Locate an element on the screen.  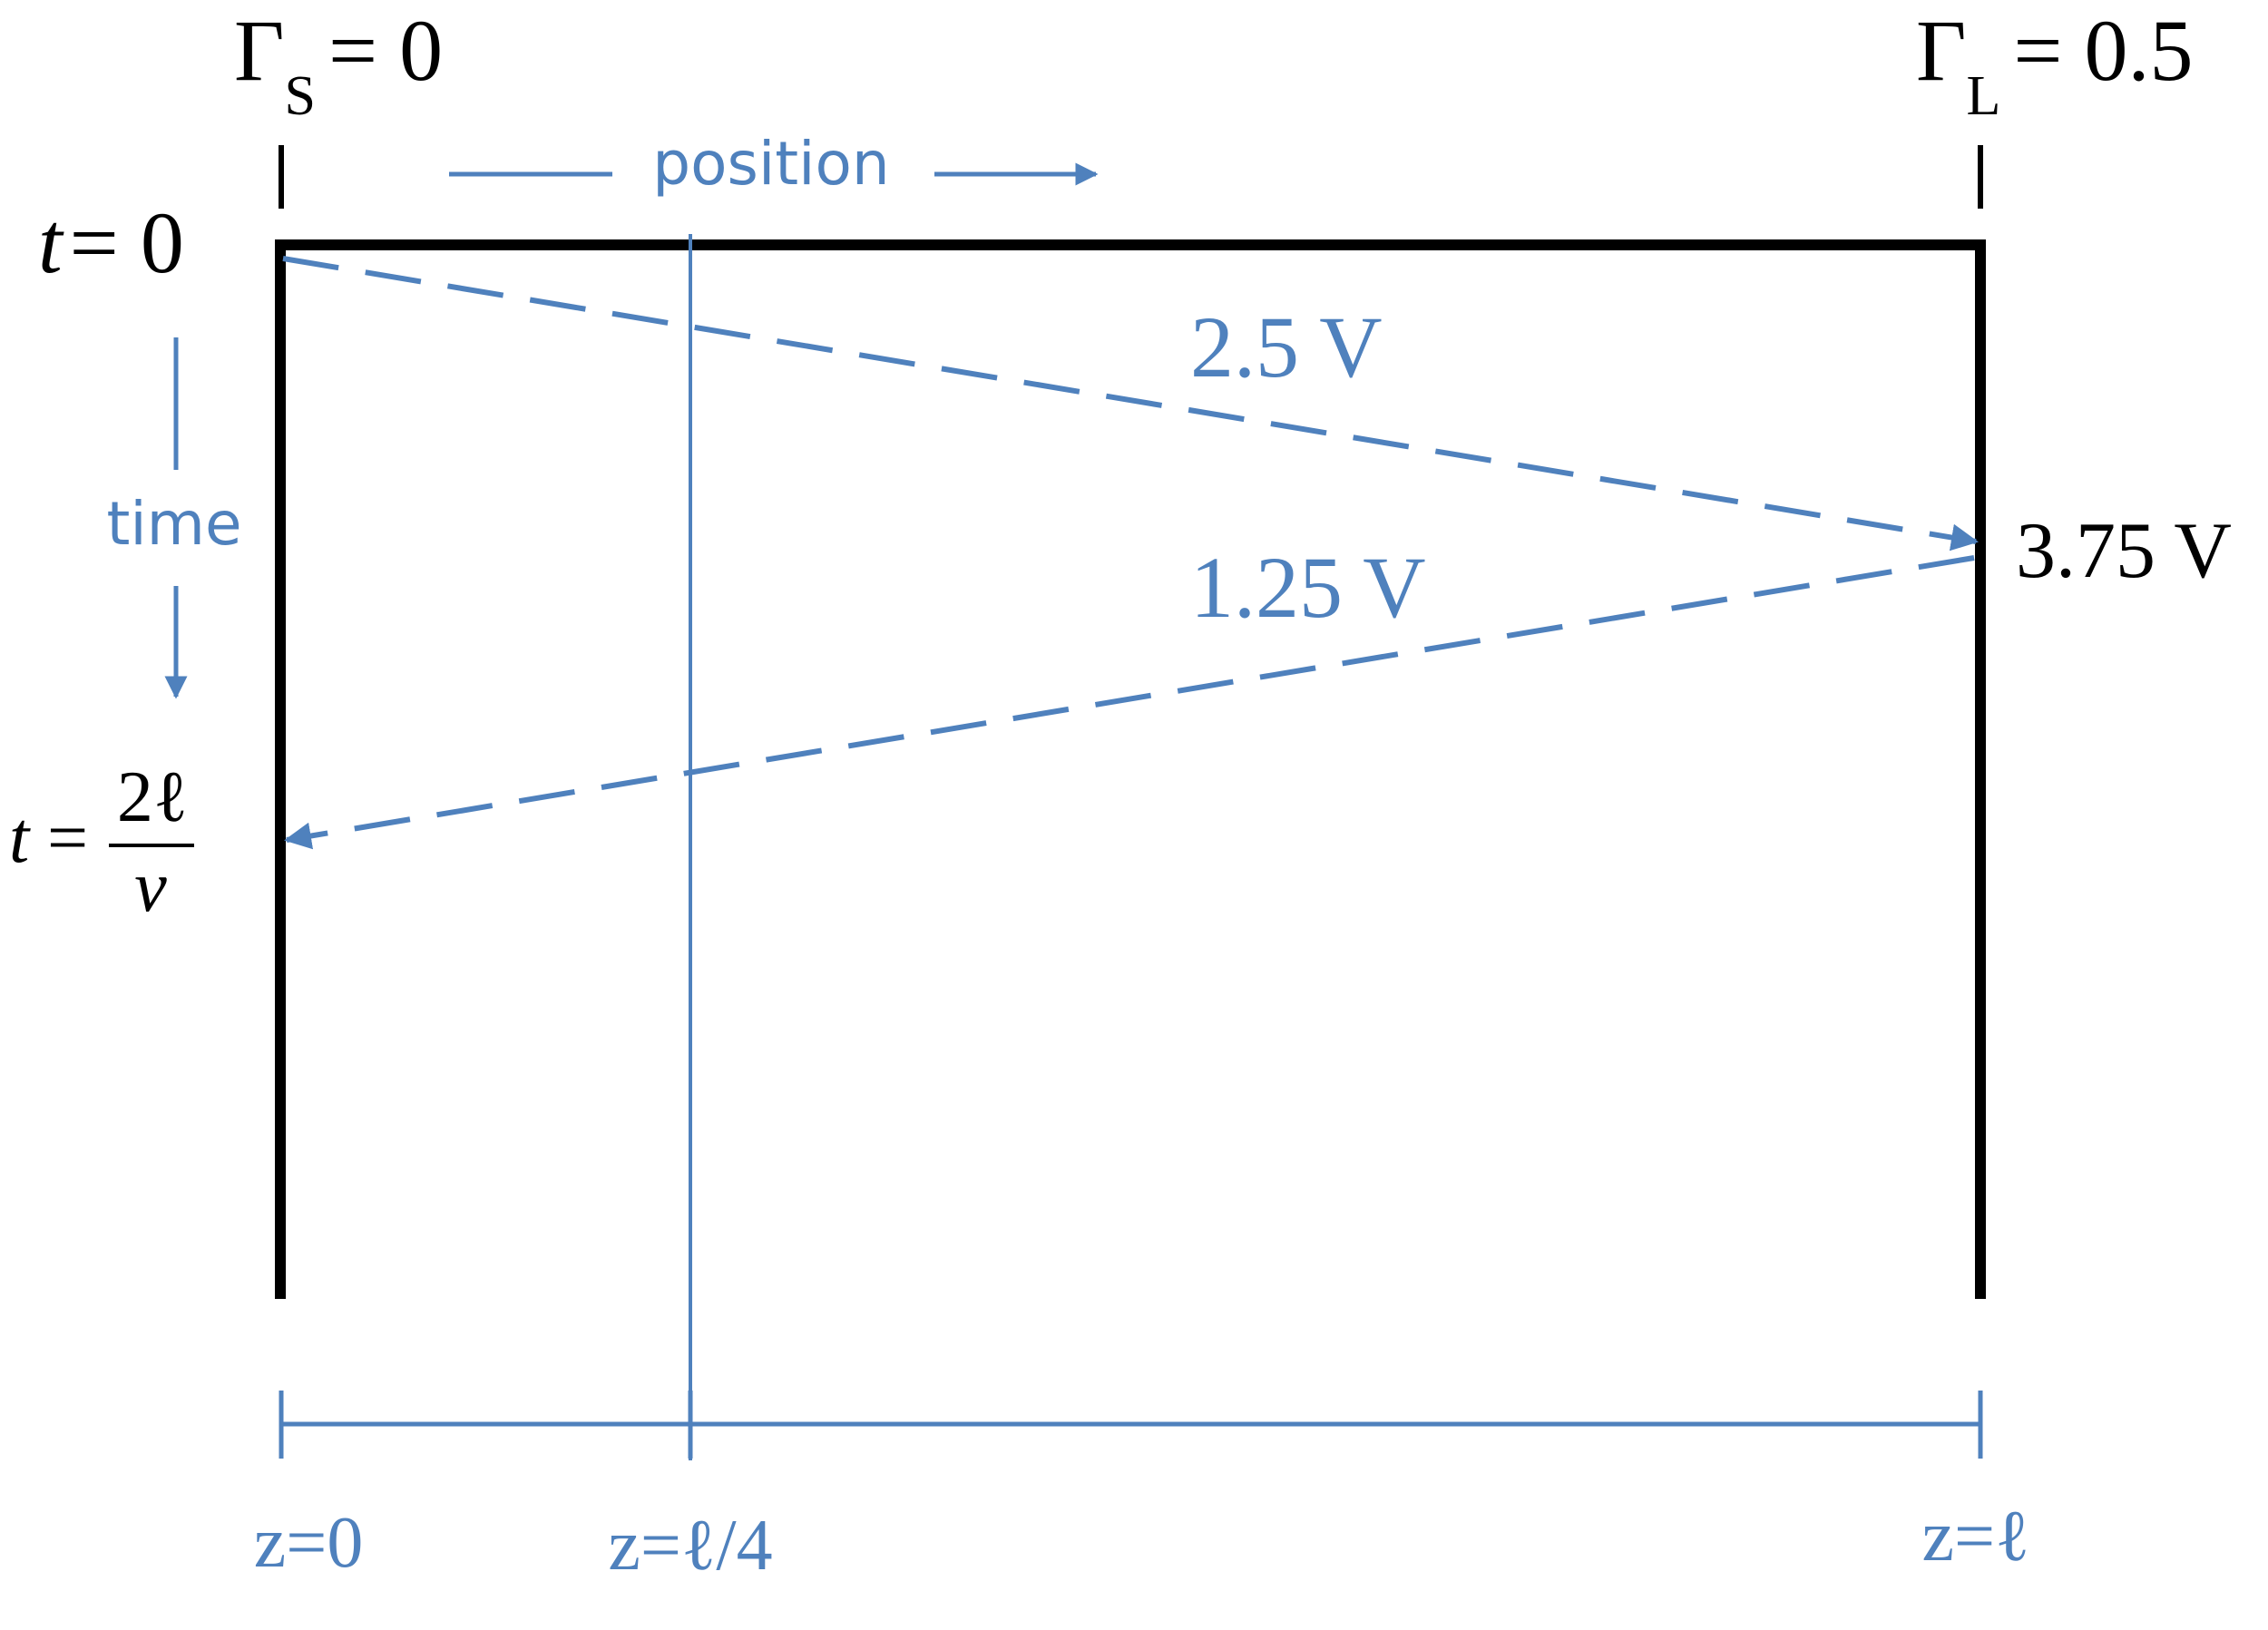
end-time-var: t is located at coordinates (20, 838).